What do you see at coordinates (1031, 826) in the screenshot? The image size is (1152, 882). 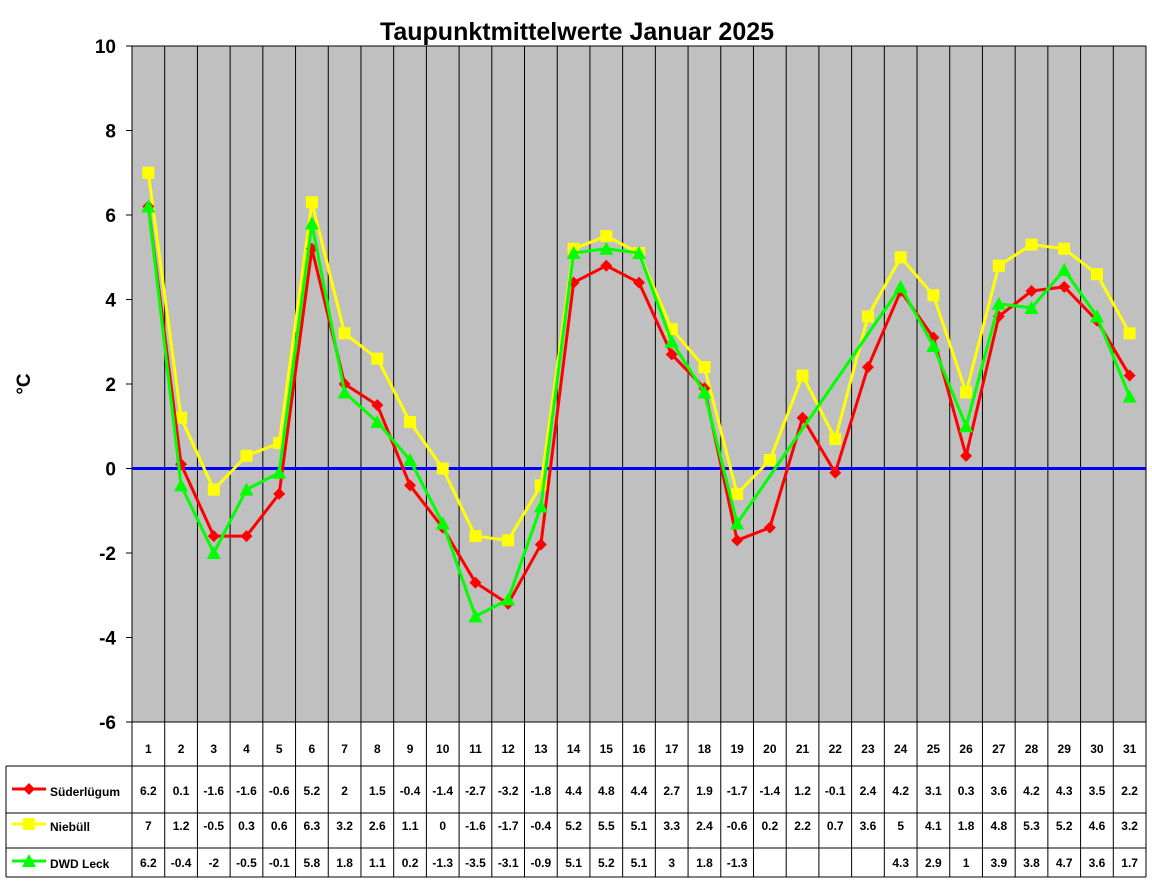 I see `data-table-cell: 5.3` at bounding box center [1031, 826].